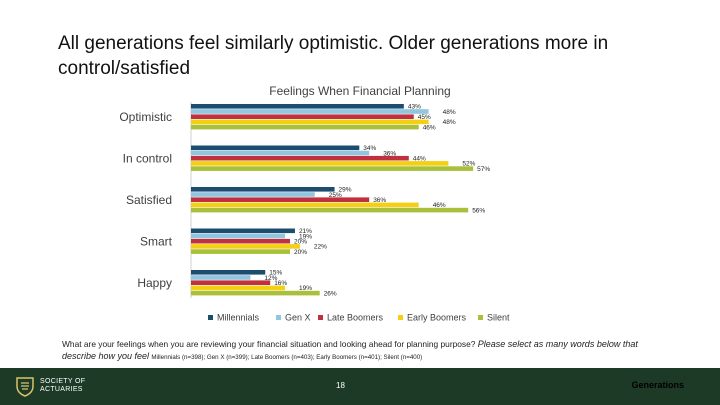 The image size is (720, 405). I want to click on value-label-in-control-millennials: 34%, so click(369, 148).